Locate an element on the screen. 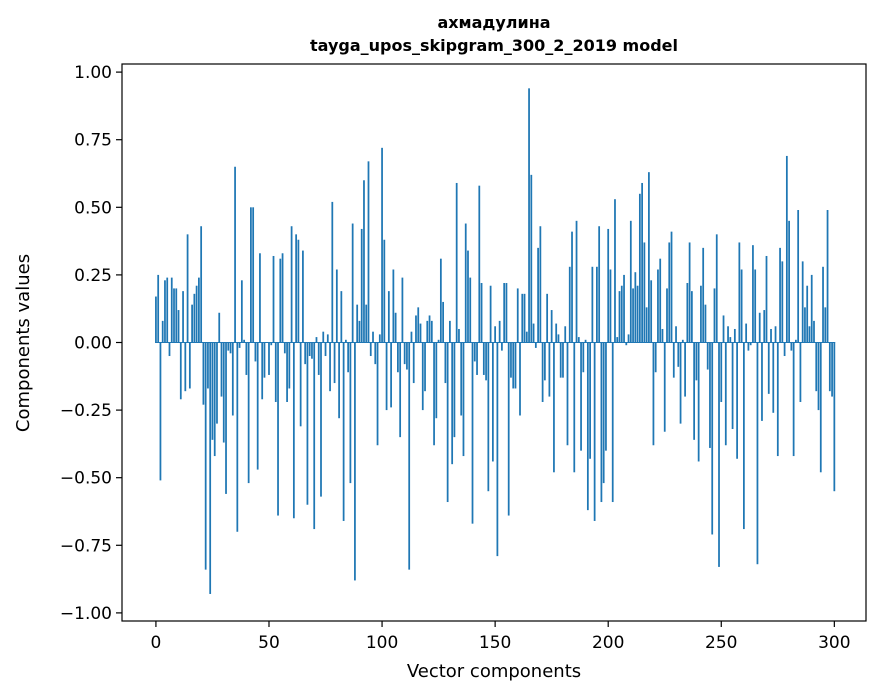 This screenshot has height=696, width=880. y-tick-label: −1.00 is located at coordinates (86, 614).